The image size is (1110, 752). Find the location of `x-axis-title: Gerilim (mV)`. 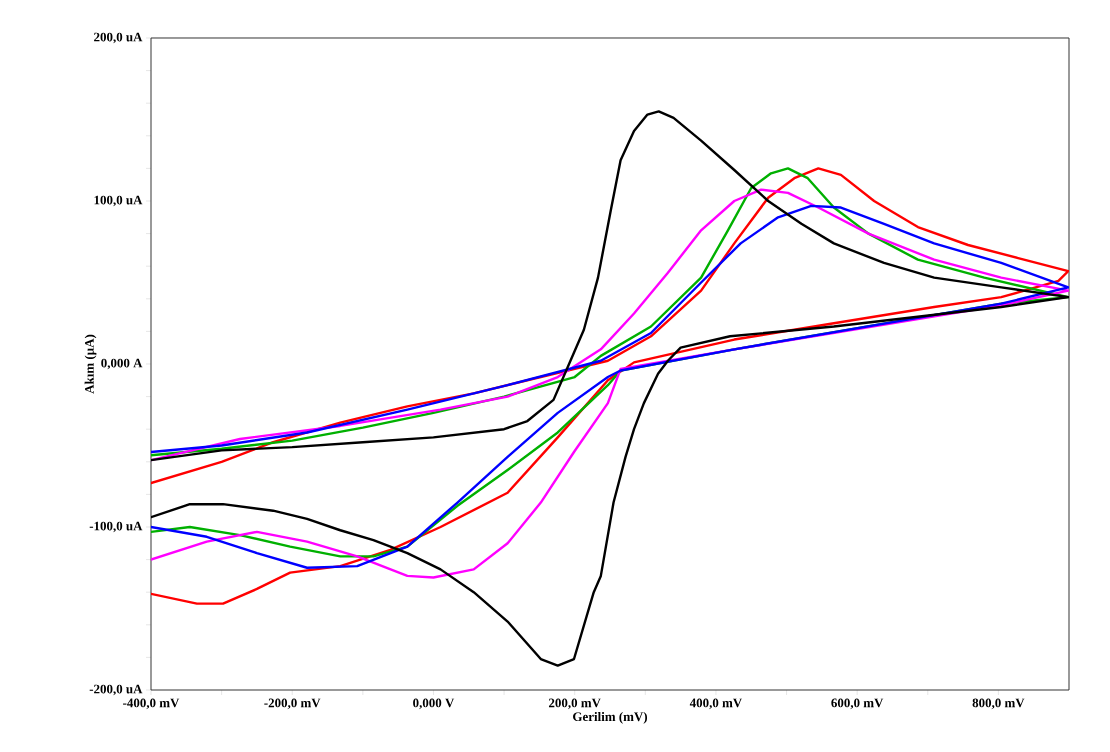

x-axis-title: Gerilim (mV) is located at coordinates (610, 717).